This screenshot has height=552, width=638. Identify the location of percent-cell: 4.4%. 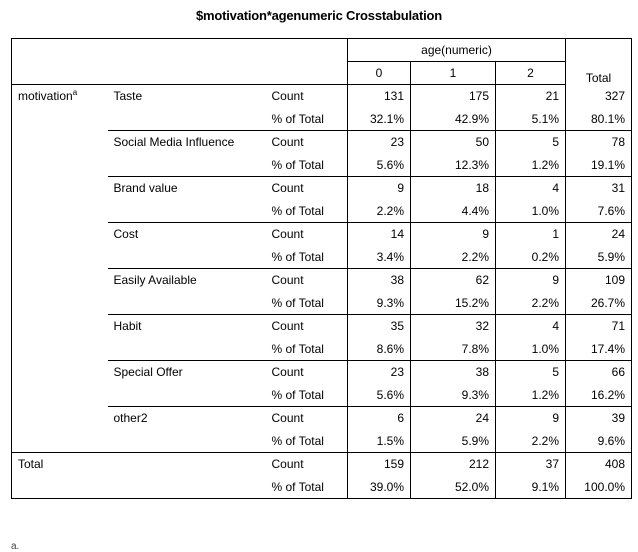
(453, 211).